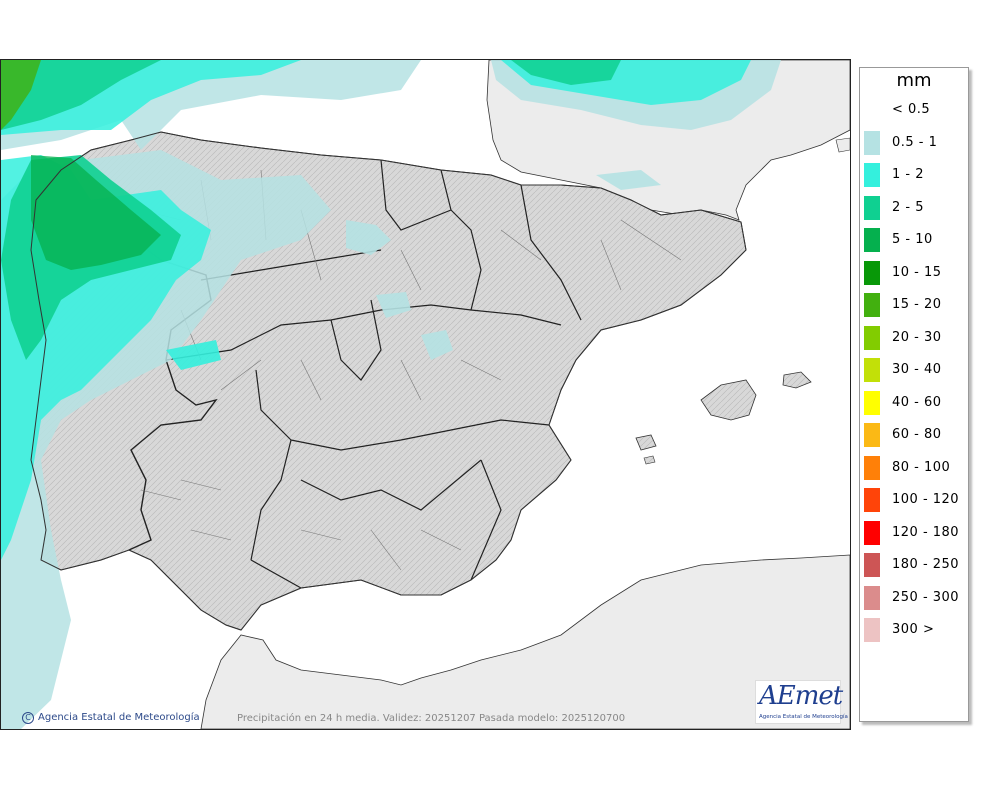 The width and height of the screenshot is (1000, 790). I want to click on legend-label: 250 - 300, so click(926, 597).